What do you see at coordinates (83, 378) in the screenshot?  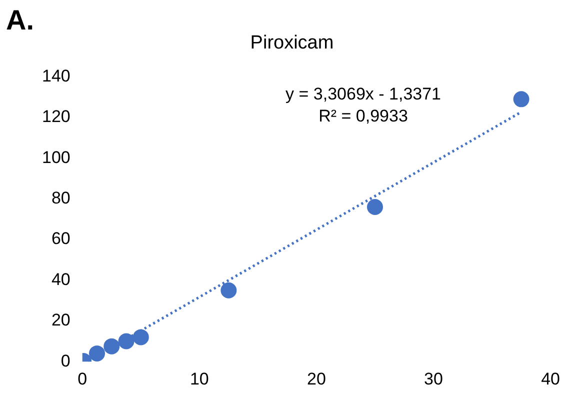 I see `x-tick-label: 0` at bounding box center [83, 378].